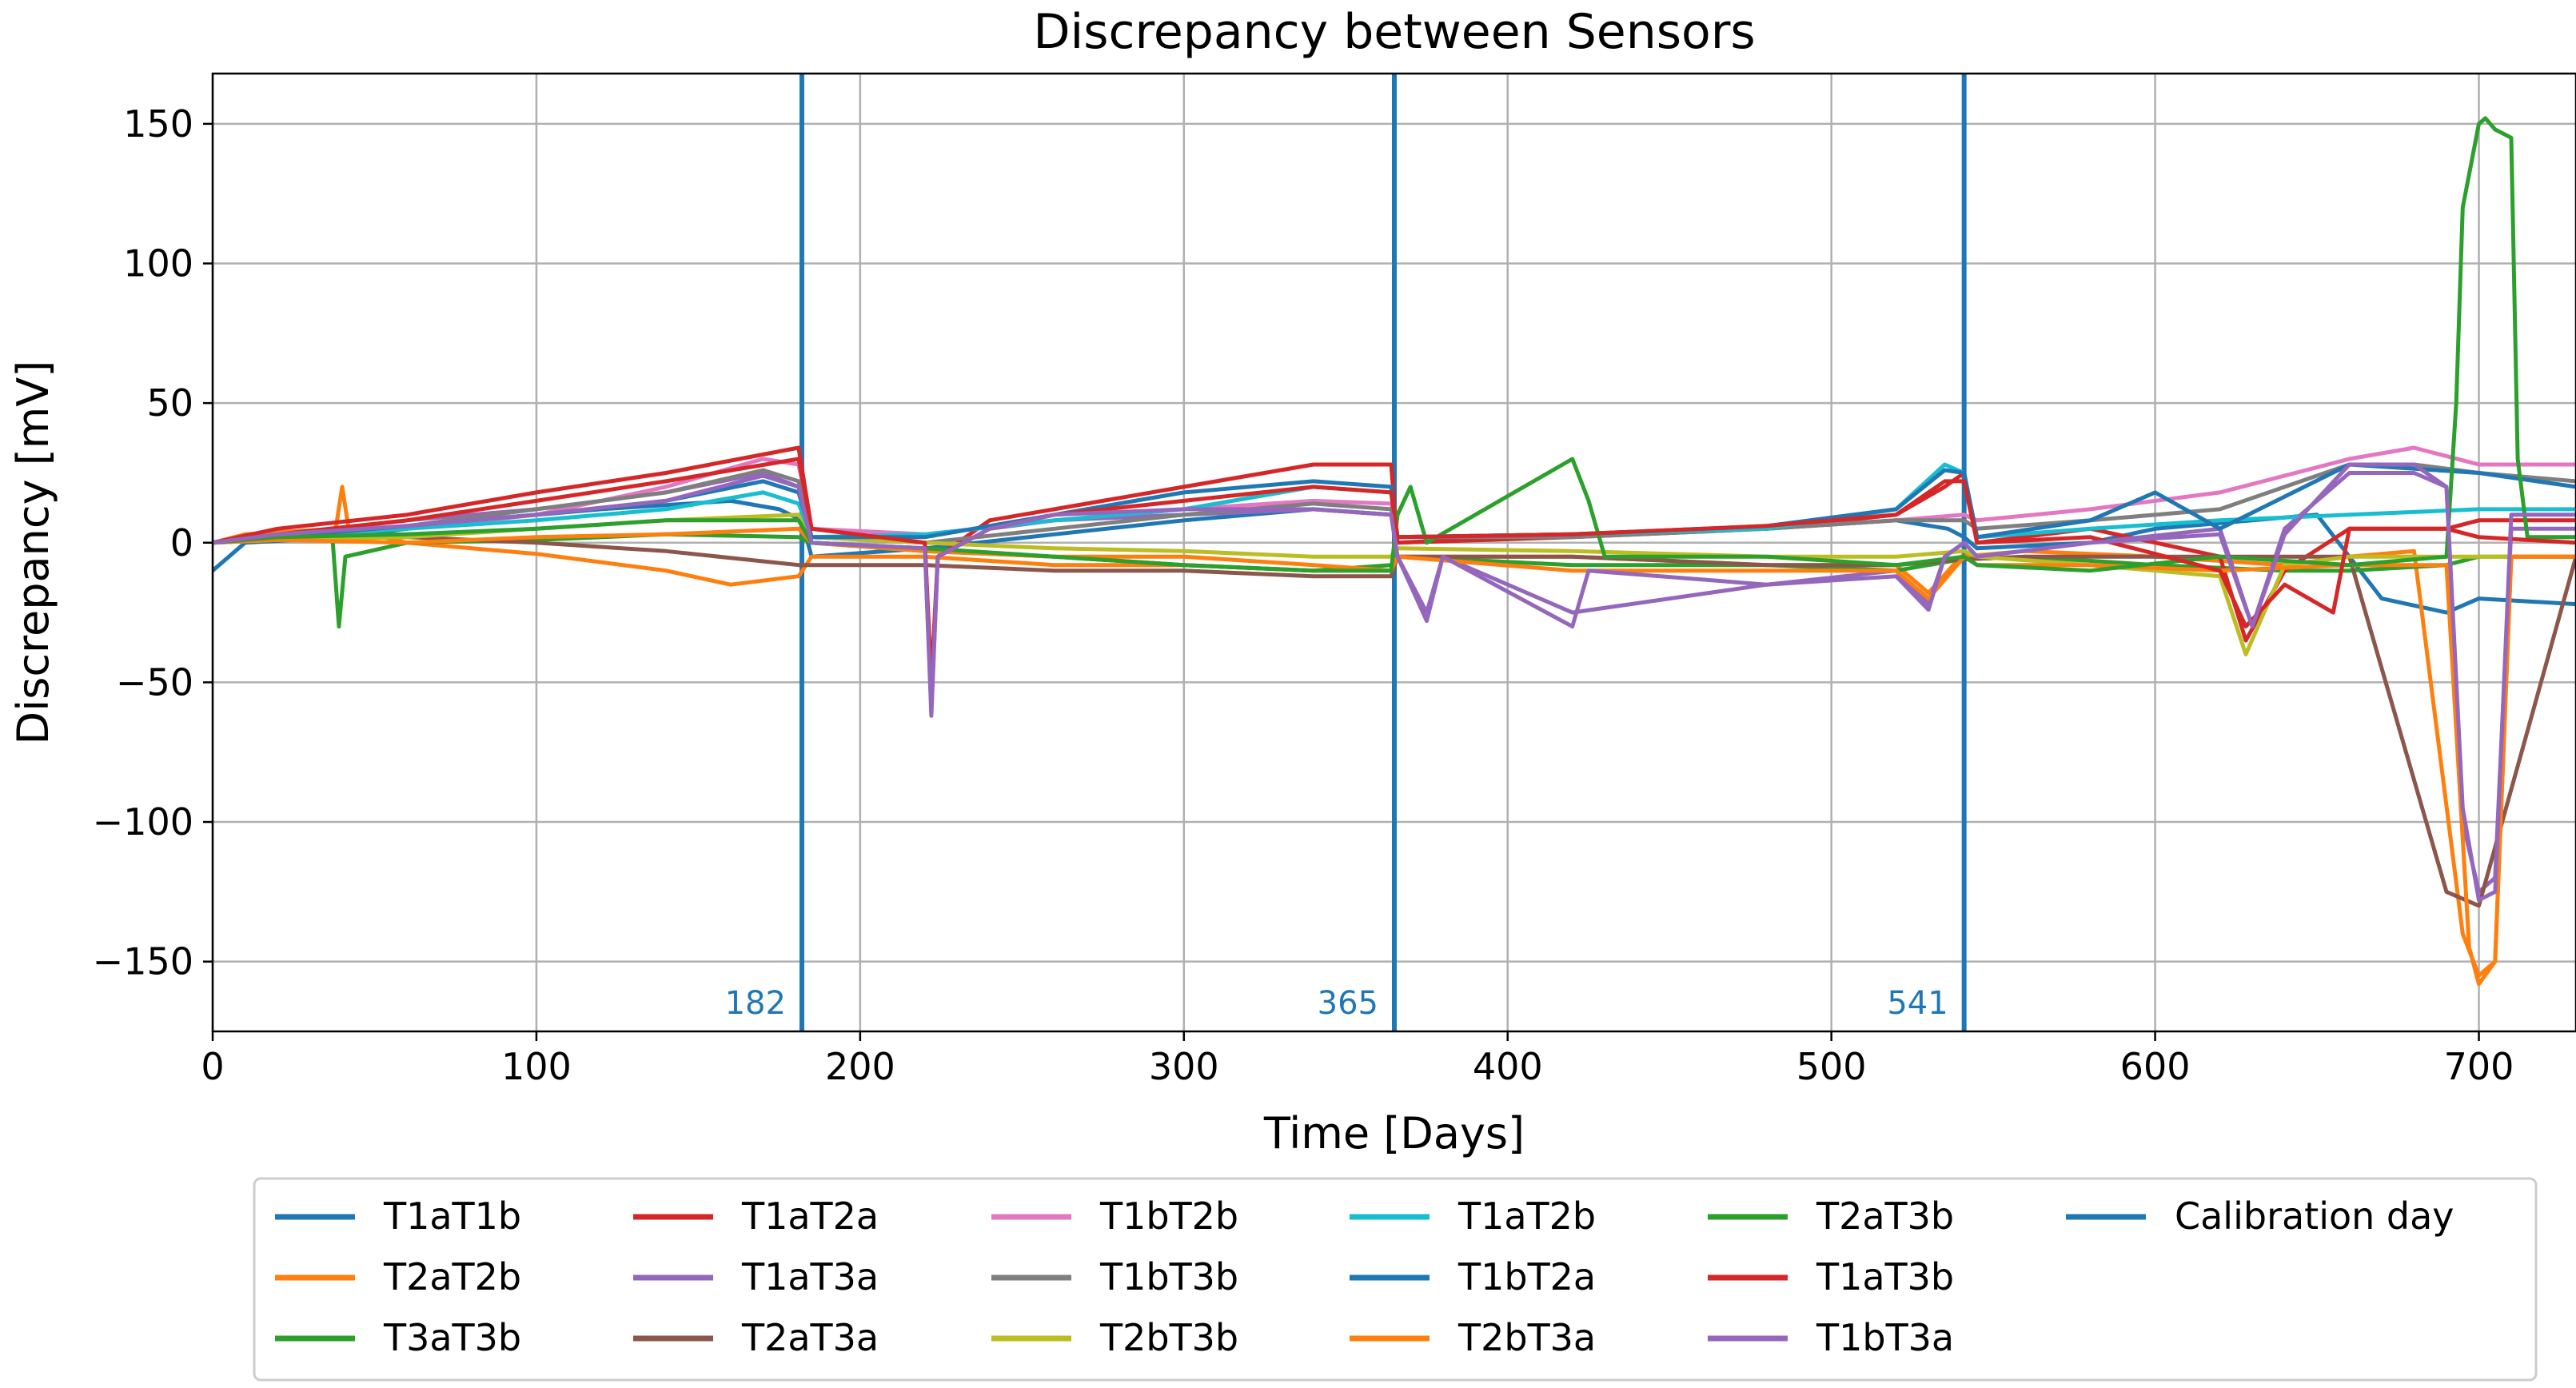 This screenshot has height=1388, width=2576. Describe the element at coordinates (1527, 1216) in the screenshot. I see `legend-label: T1aT2b` at that location.